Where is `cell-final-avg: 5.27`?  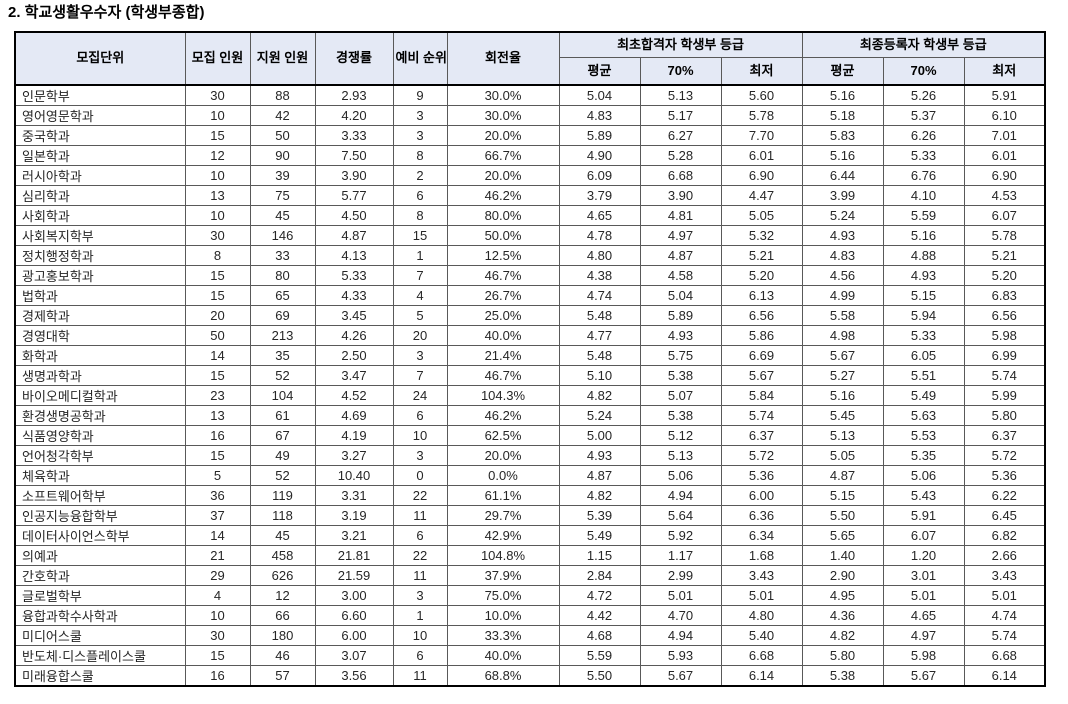
cell-final-avg: 5.27 is located at coordinates (842, 375).